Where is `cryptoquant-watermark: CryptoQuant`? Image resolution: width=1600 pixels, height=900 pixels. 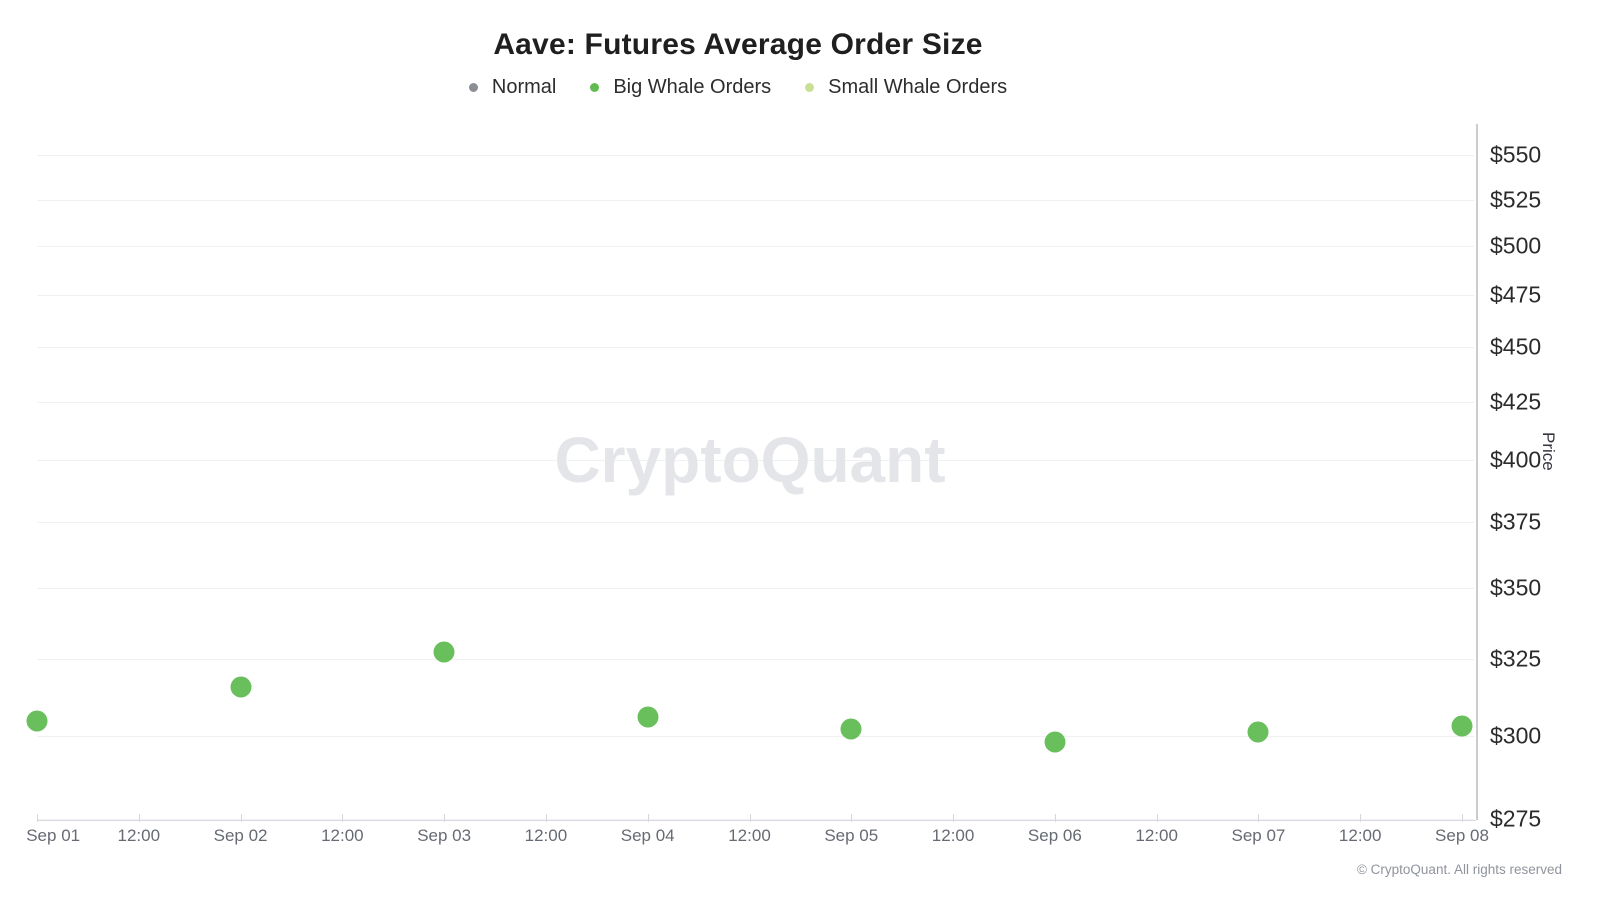
cryptoquant-watermark: CryptoQuant is located at coordinates (750, 460).